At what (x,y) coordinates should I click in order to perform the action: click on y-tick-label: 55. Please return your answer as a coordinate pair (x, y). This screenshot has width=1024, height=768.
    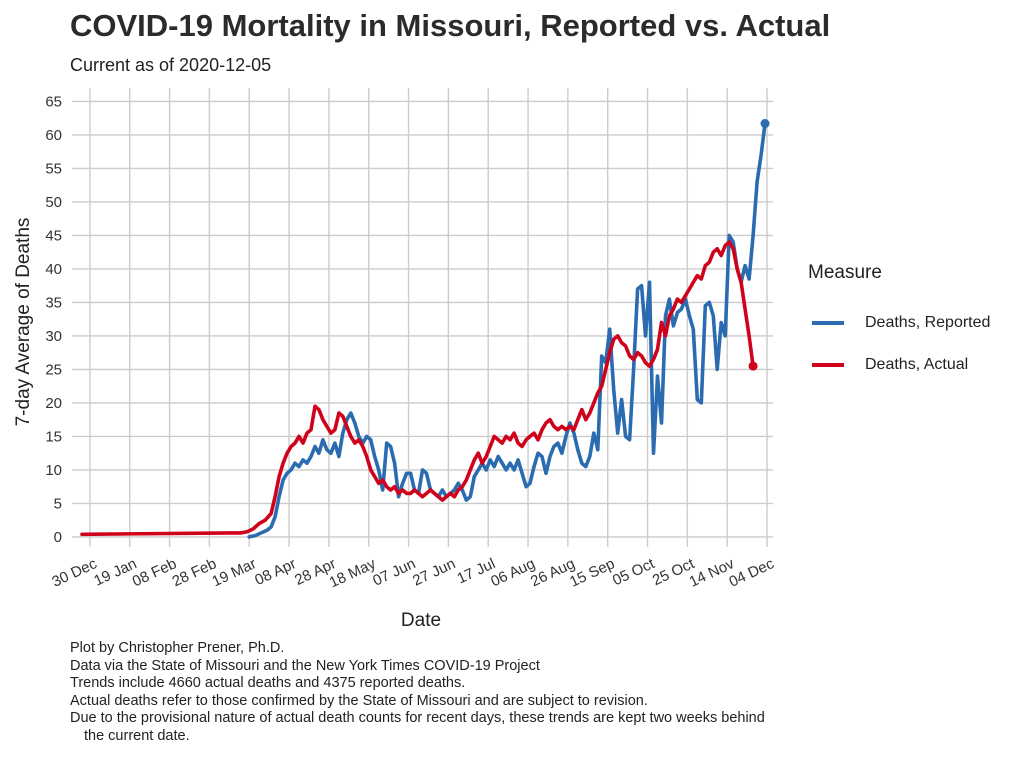
    Looking at the image, I should click on (53, 168).